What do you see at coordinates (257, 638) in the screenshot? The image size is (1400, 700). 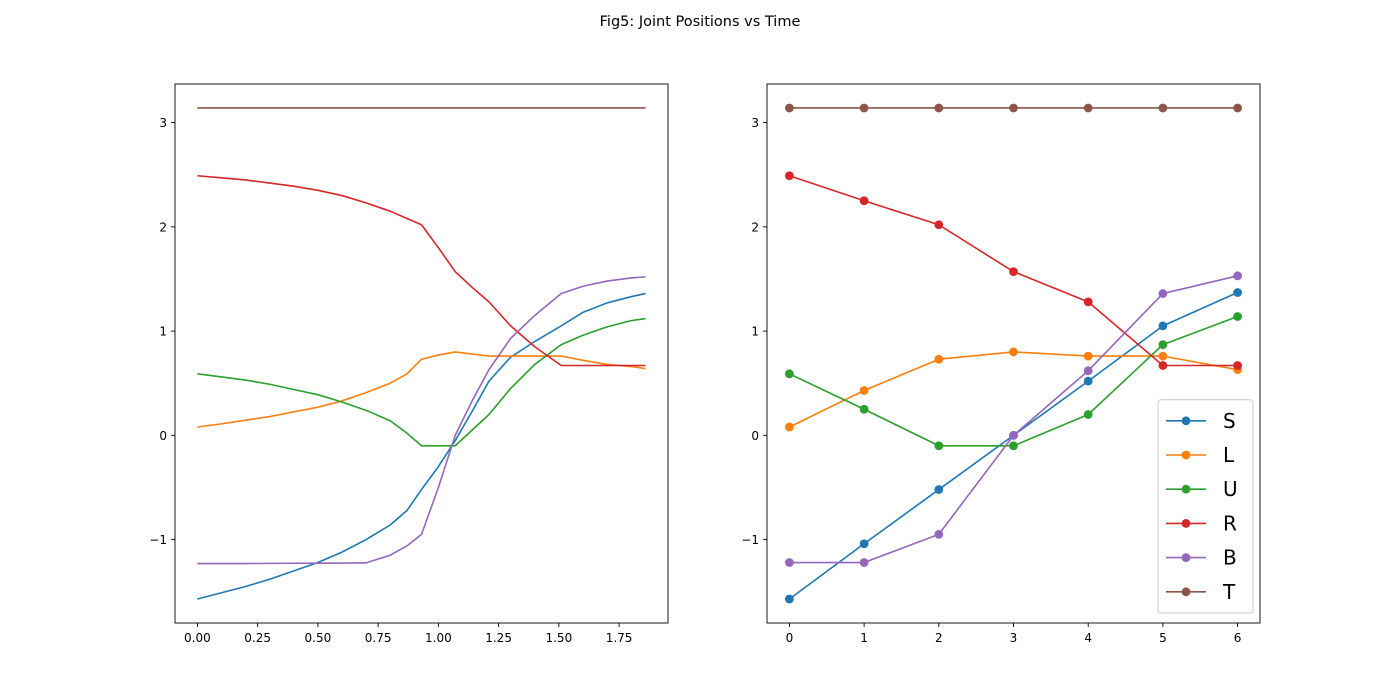 I see `x-tick-label: 0.25` at bounding box center [257, 638].